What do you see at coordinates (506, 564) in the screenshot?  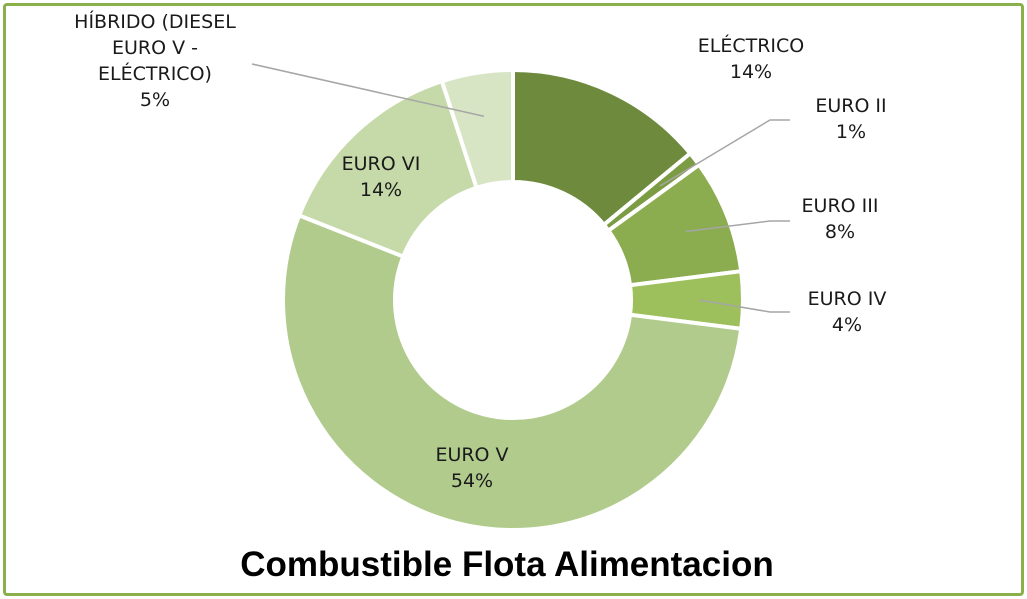 I see `chart-title: Combustible Flota Alimentacion` at bounding box center [506, 564].